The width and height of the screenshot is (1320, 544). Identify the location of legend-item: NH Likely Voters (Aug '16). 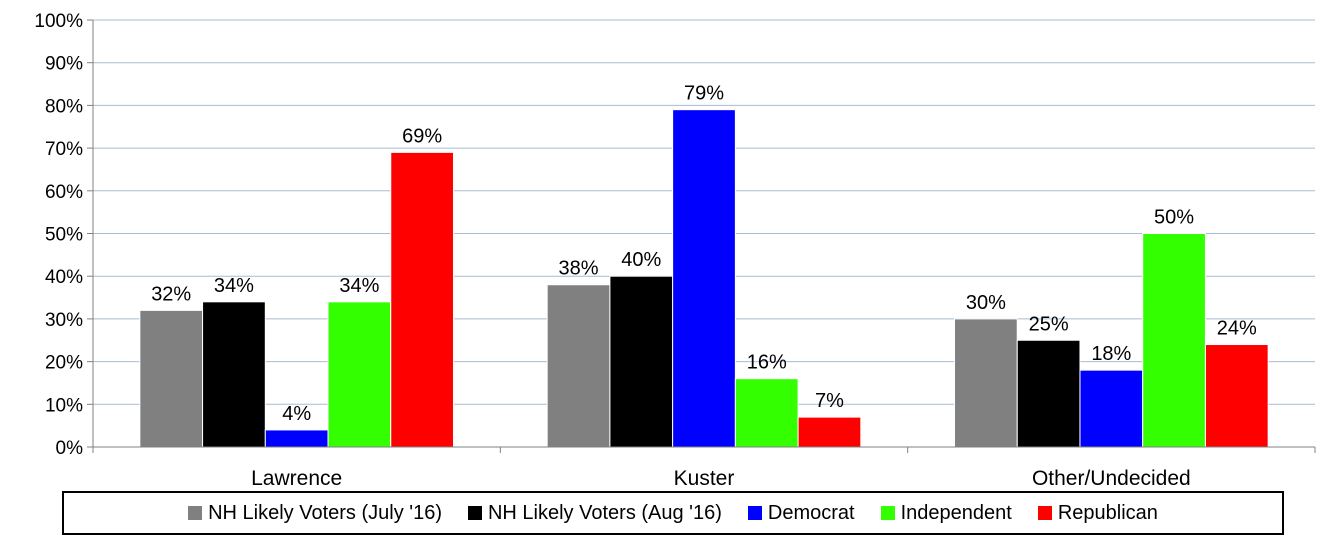
(594, 513).